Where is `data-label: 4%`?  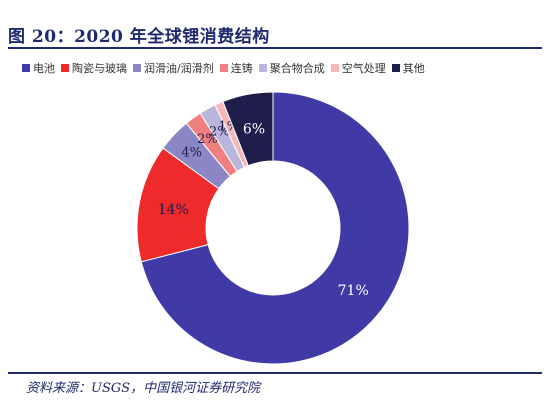
data-label: 4% is located at coordinates (191, 153).